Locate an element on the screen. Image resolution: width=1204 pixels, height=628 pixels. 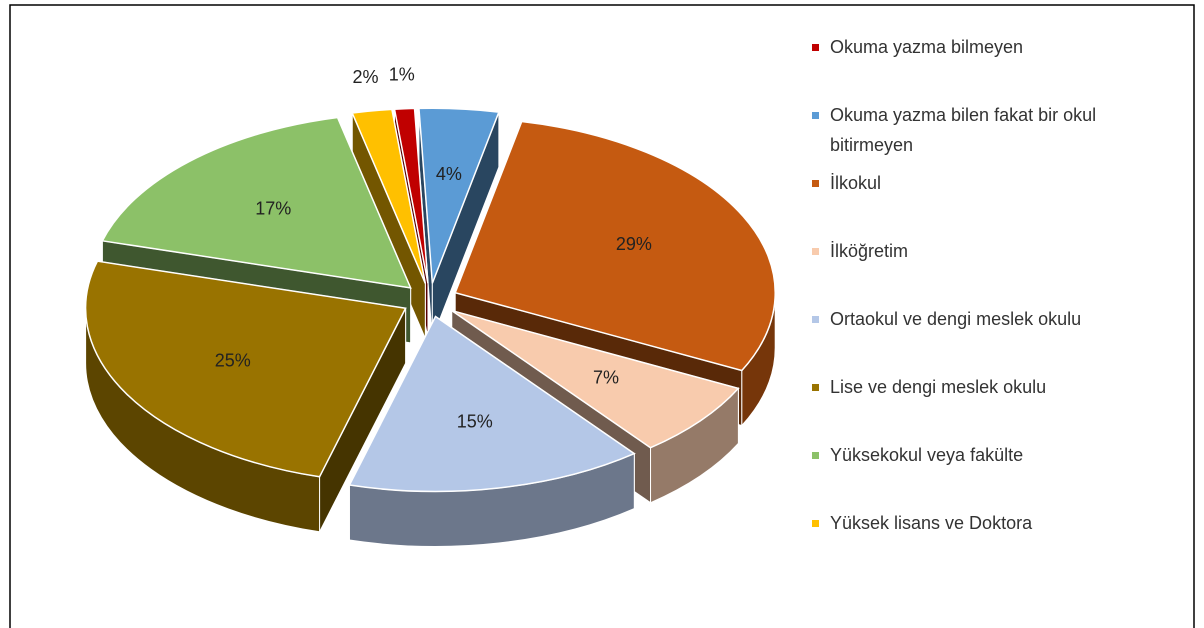
legend-item: Okuma yazma bilmeyen is located at coordinates (987, 66).